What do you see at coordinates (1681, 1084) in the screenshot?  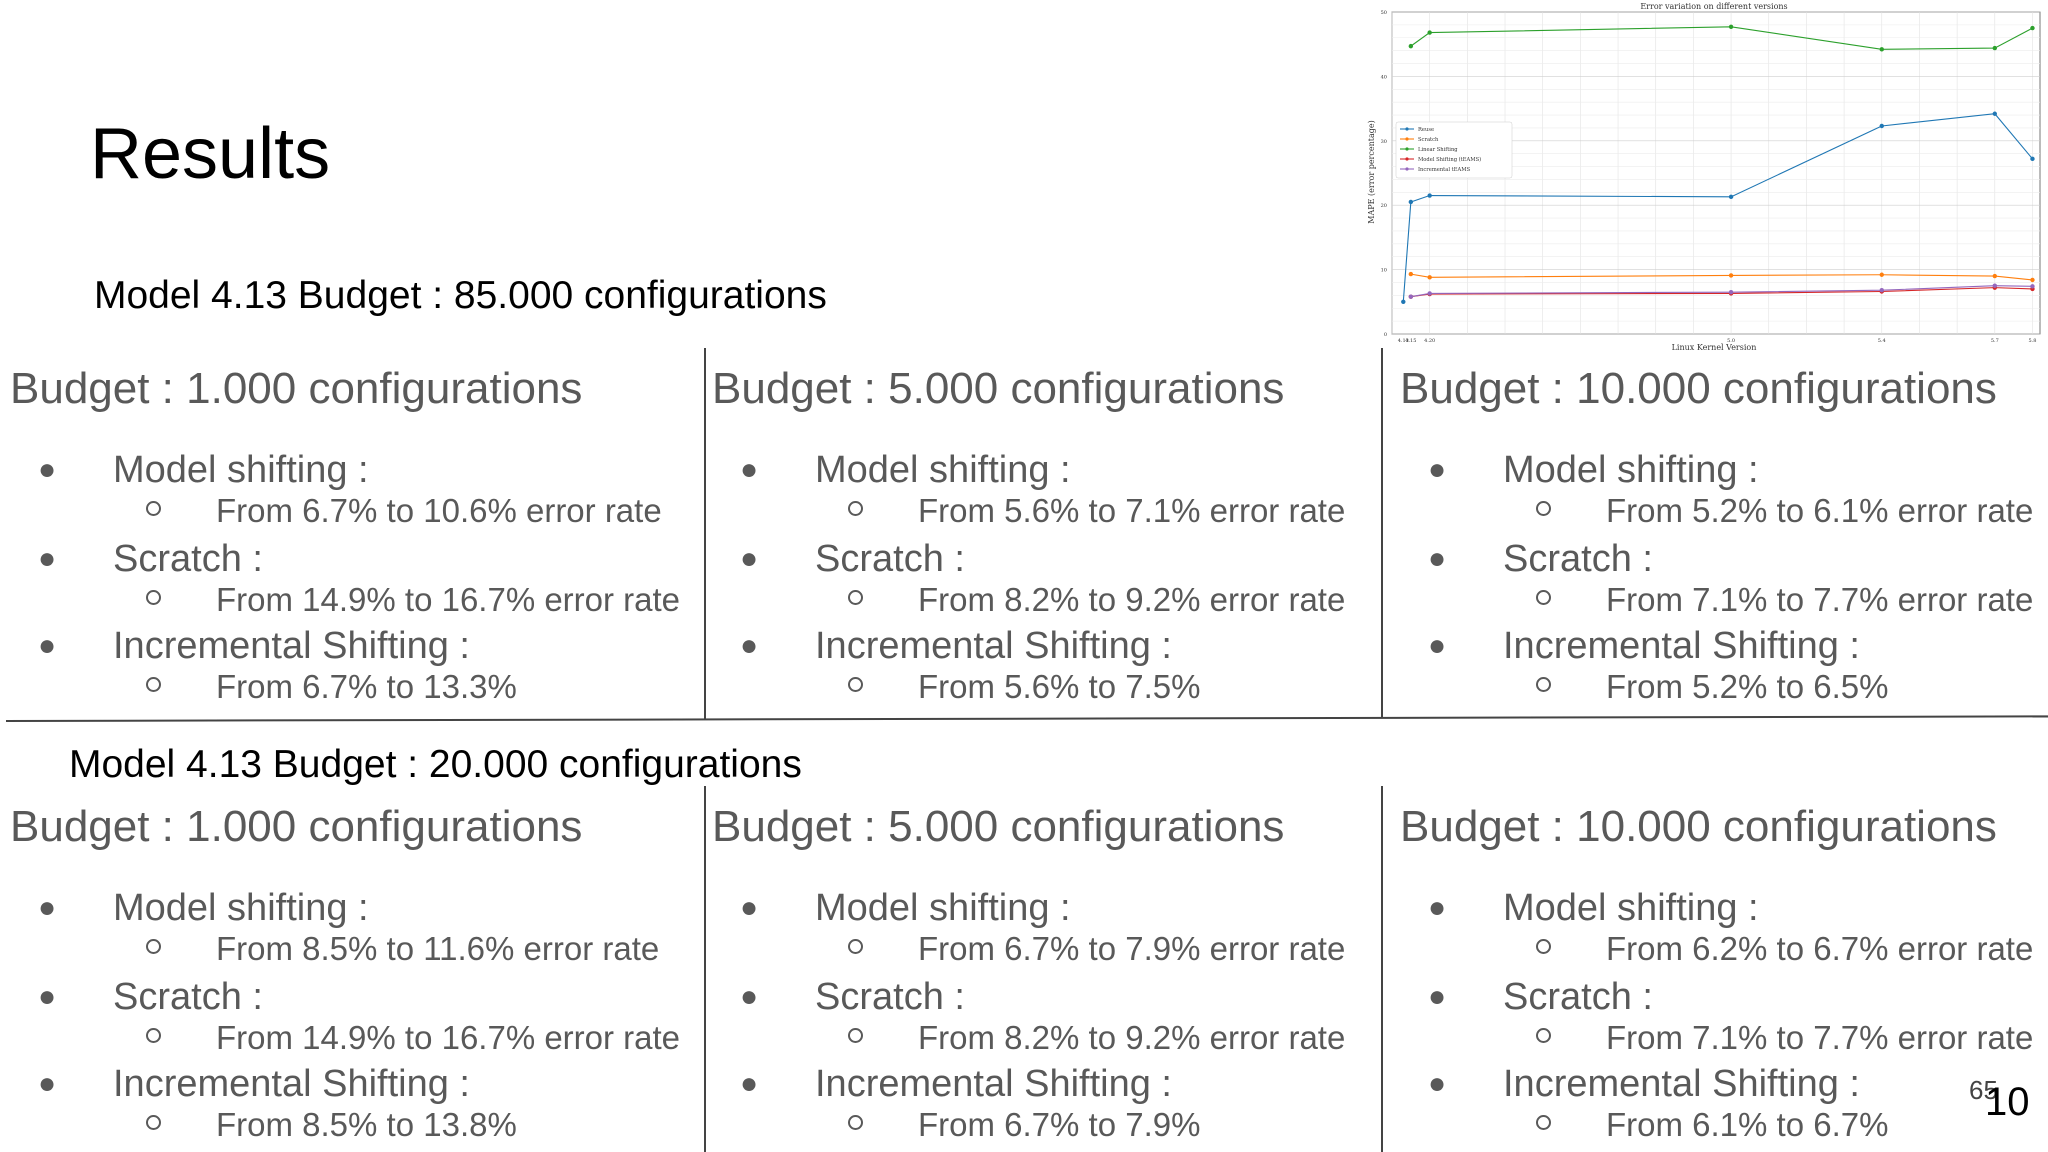 I see `method-label: Incremental Shifting :` at bounding box center [1681, 1084].